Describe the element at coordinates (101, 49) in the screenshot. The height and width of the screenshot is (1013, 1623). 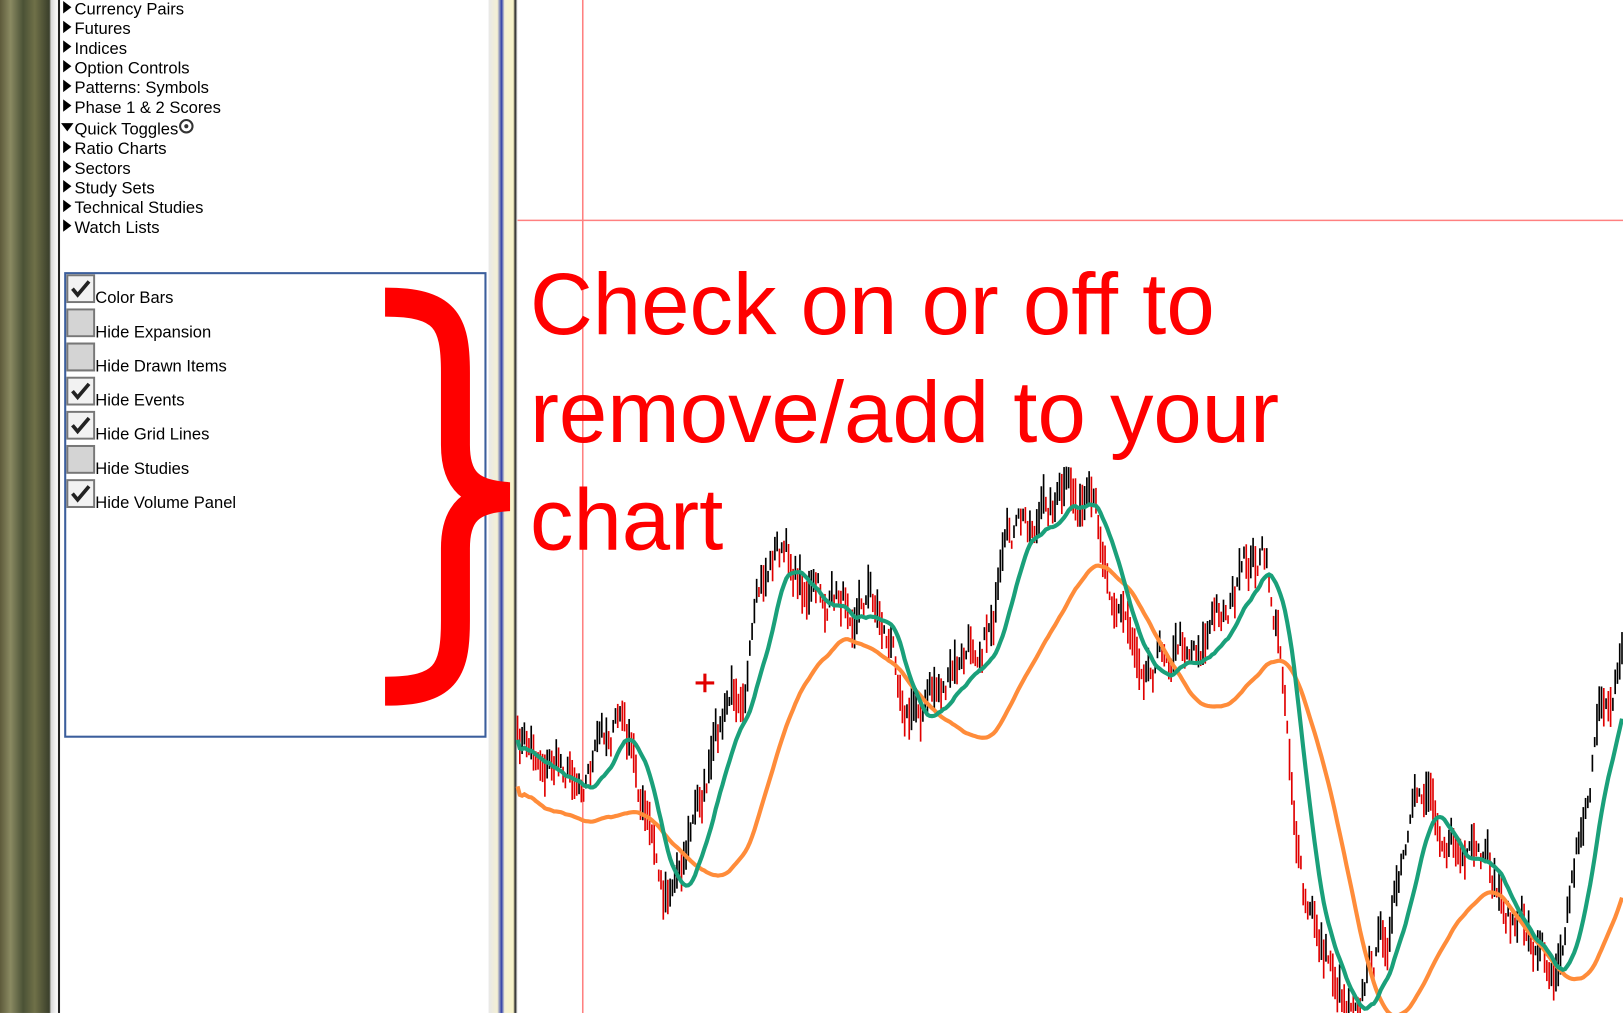
I see `menu-label: Indices` at that location.